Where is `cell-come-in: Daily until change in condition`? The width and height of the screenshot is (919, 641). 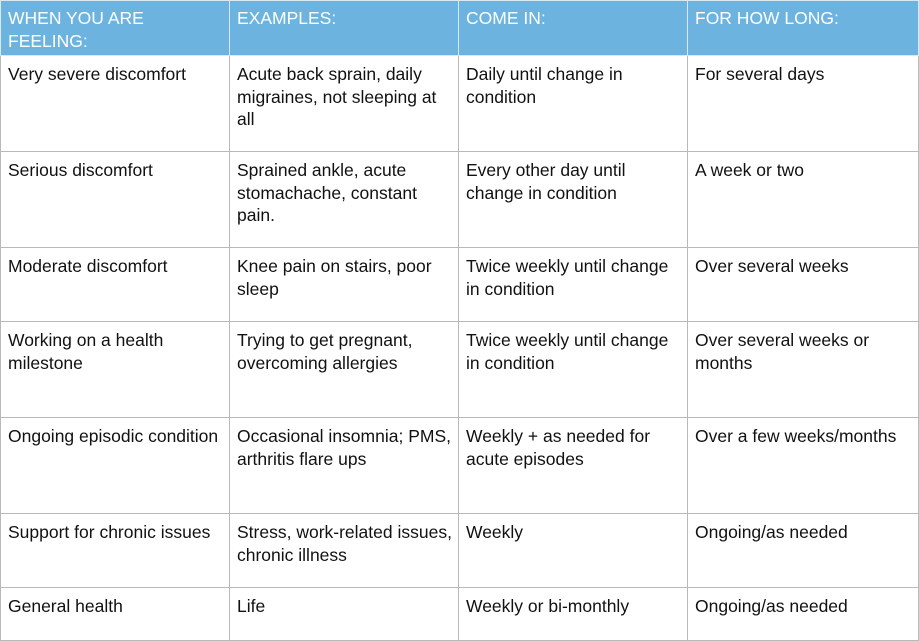 cell-come-in: Daily until change in condition is located at coordinates (573, 103).